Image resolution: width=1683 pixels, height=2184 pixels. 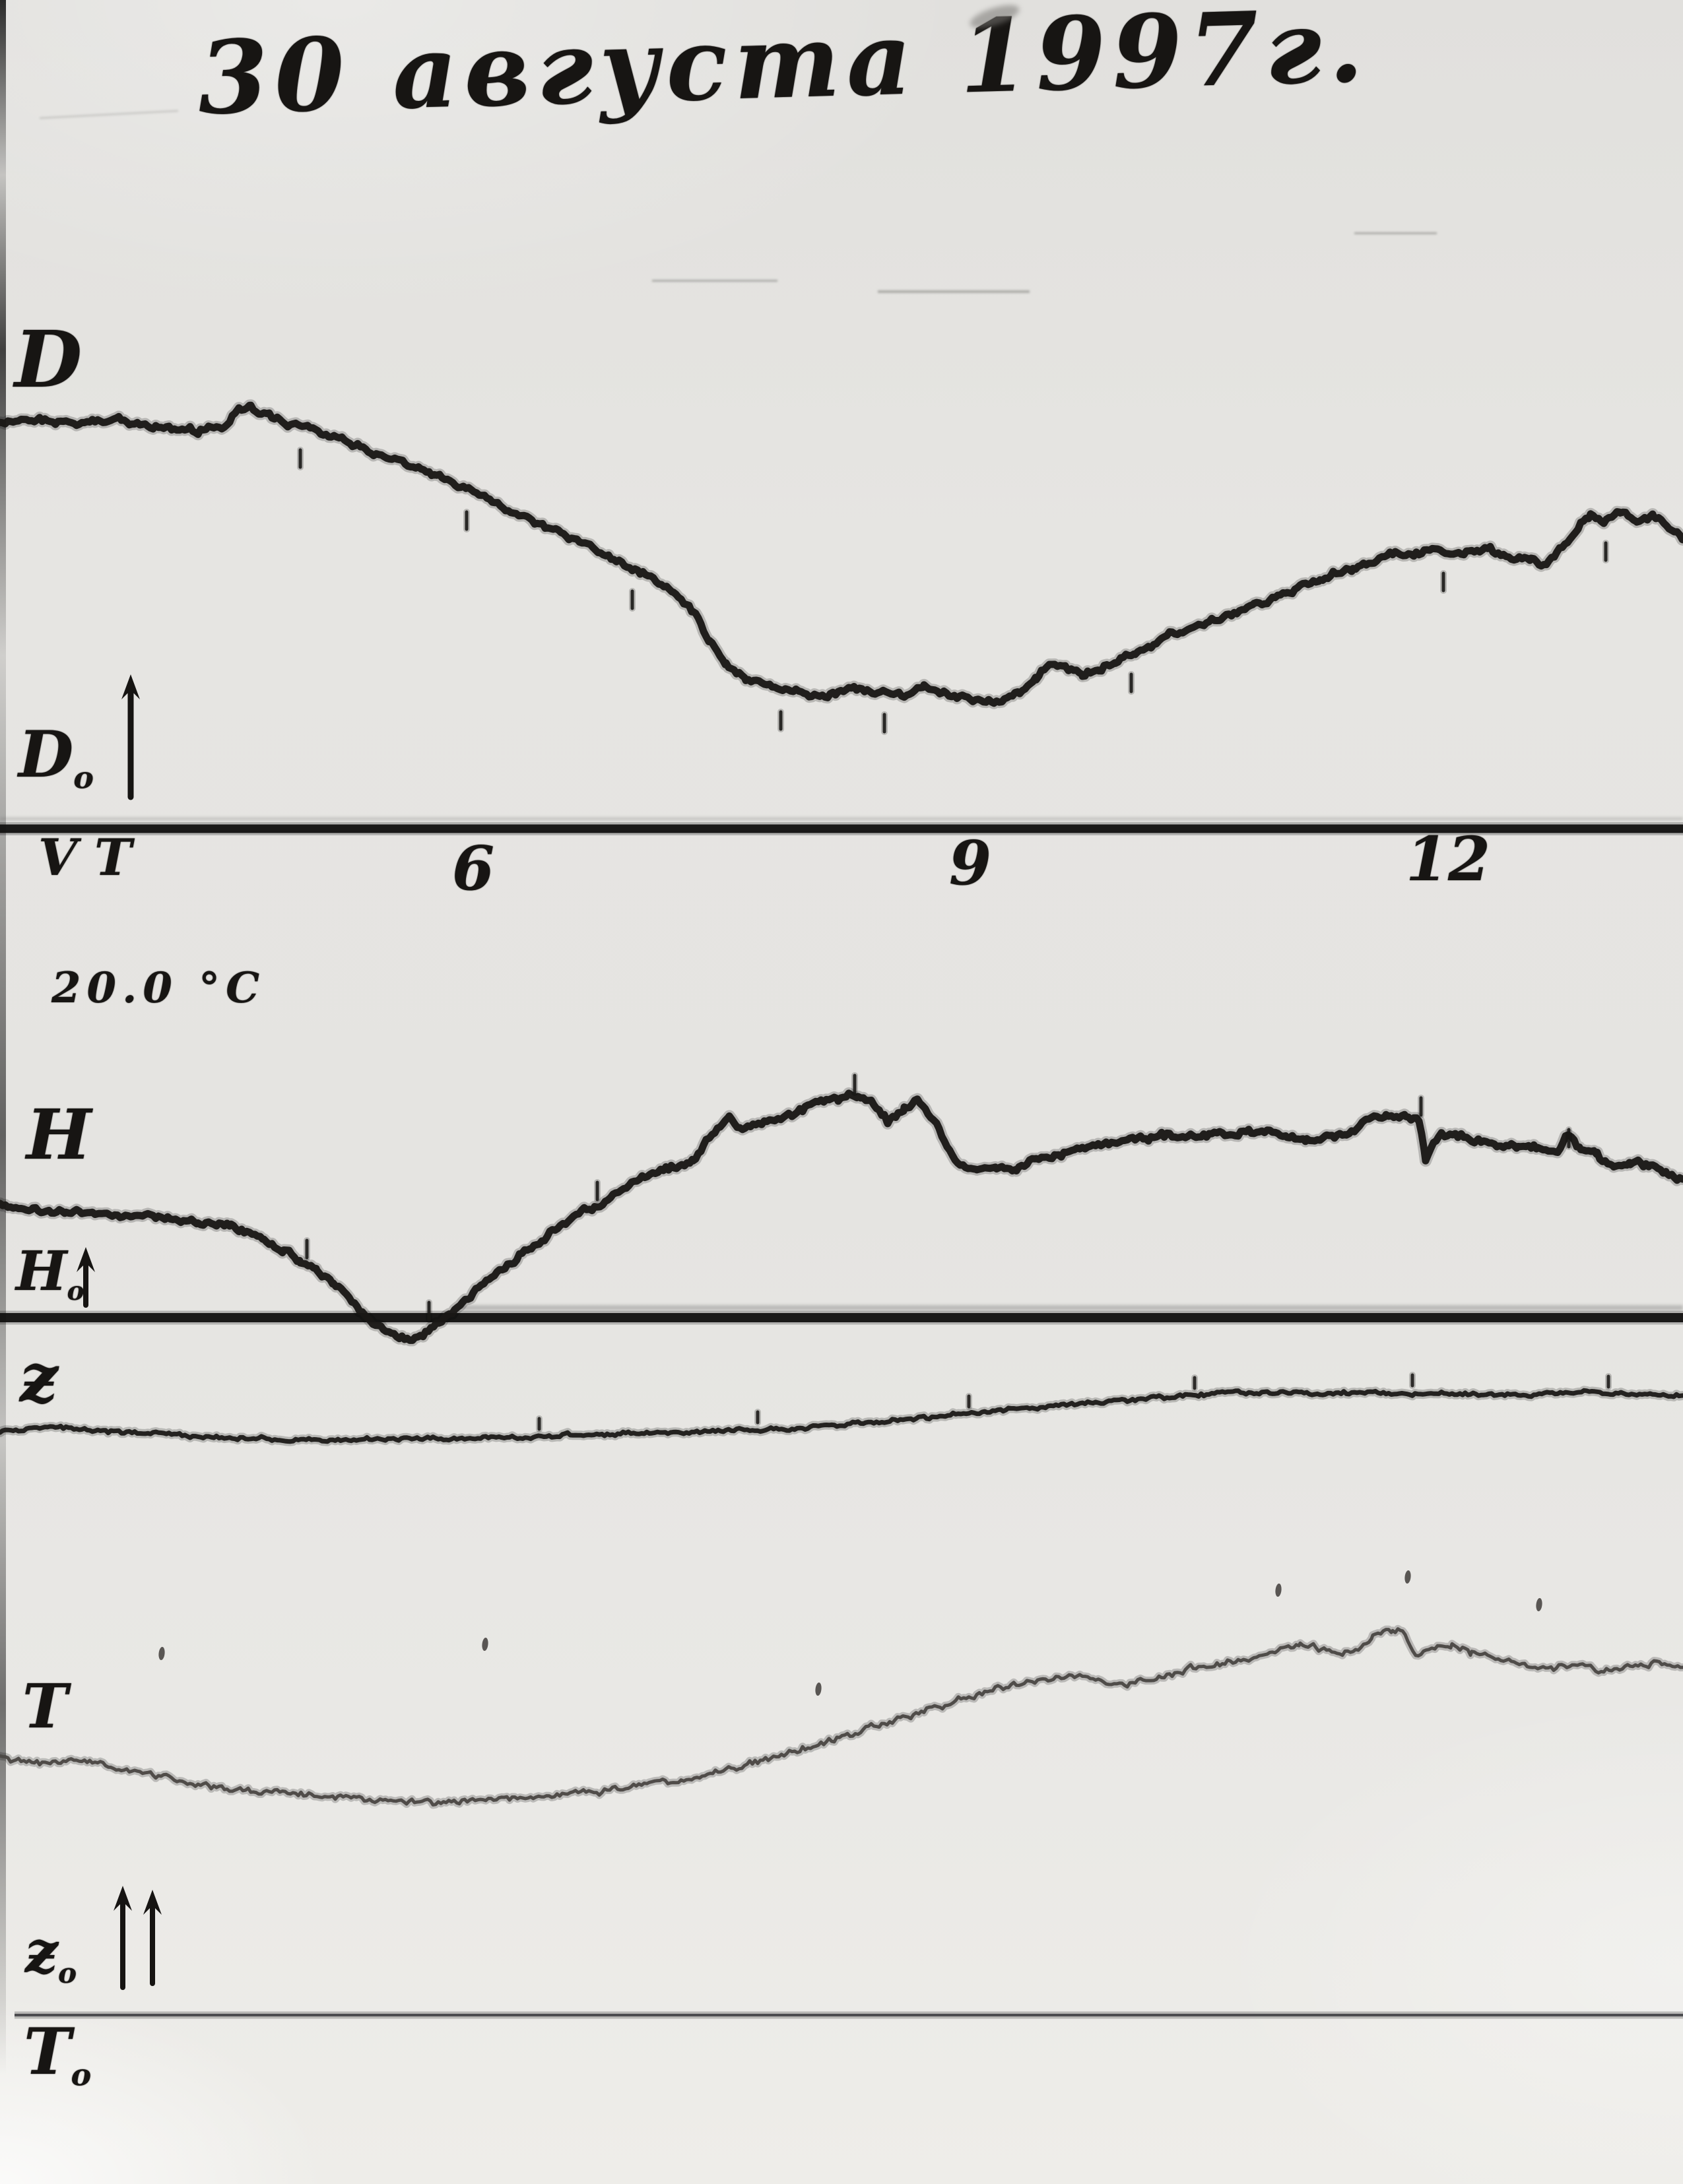 What do you see at coordinates (48, 359) in the screenshot?
I see `trace-label-d: D` at bounding box center [48, 359].